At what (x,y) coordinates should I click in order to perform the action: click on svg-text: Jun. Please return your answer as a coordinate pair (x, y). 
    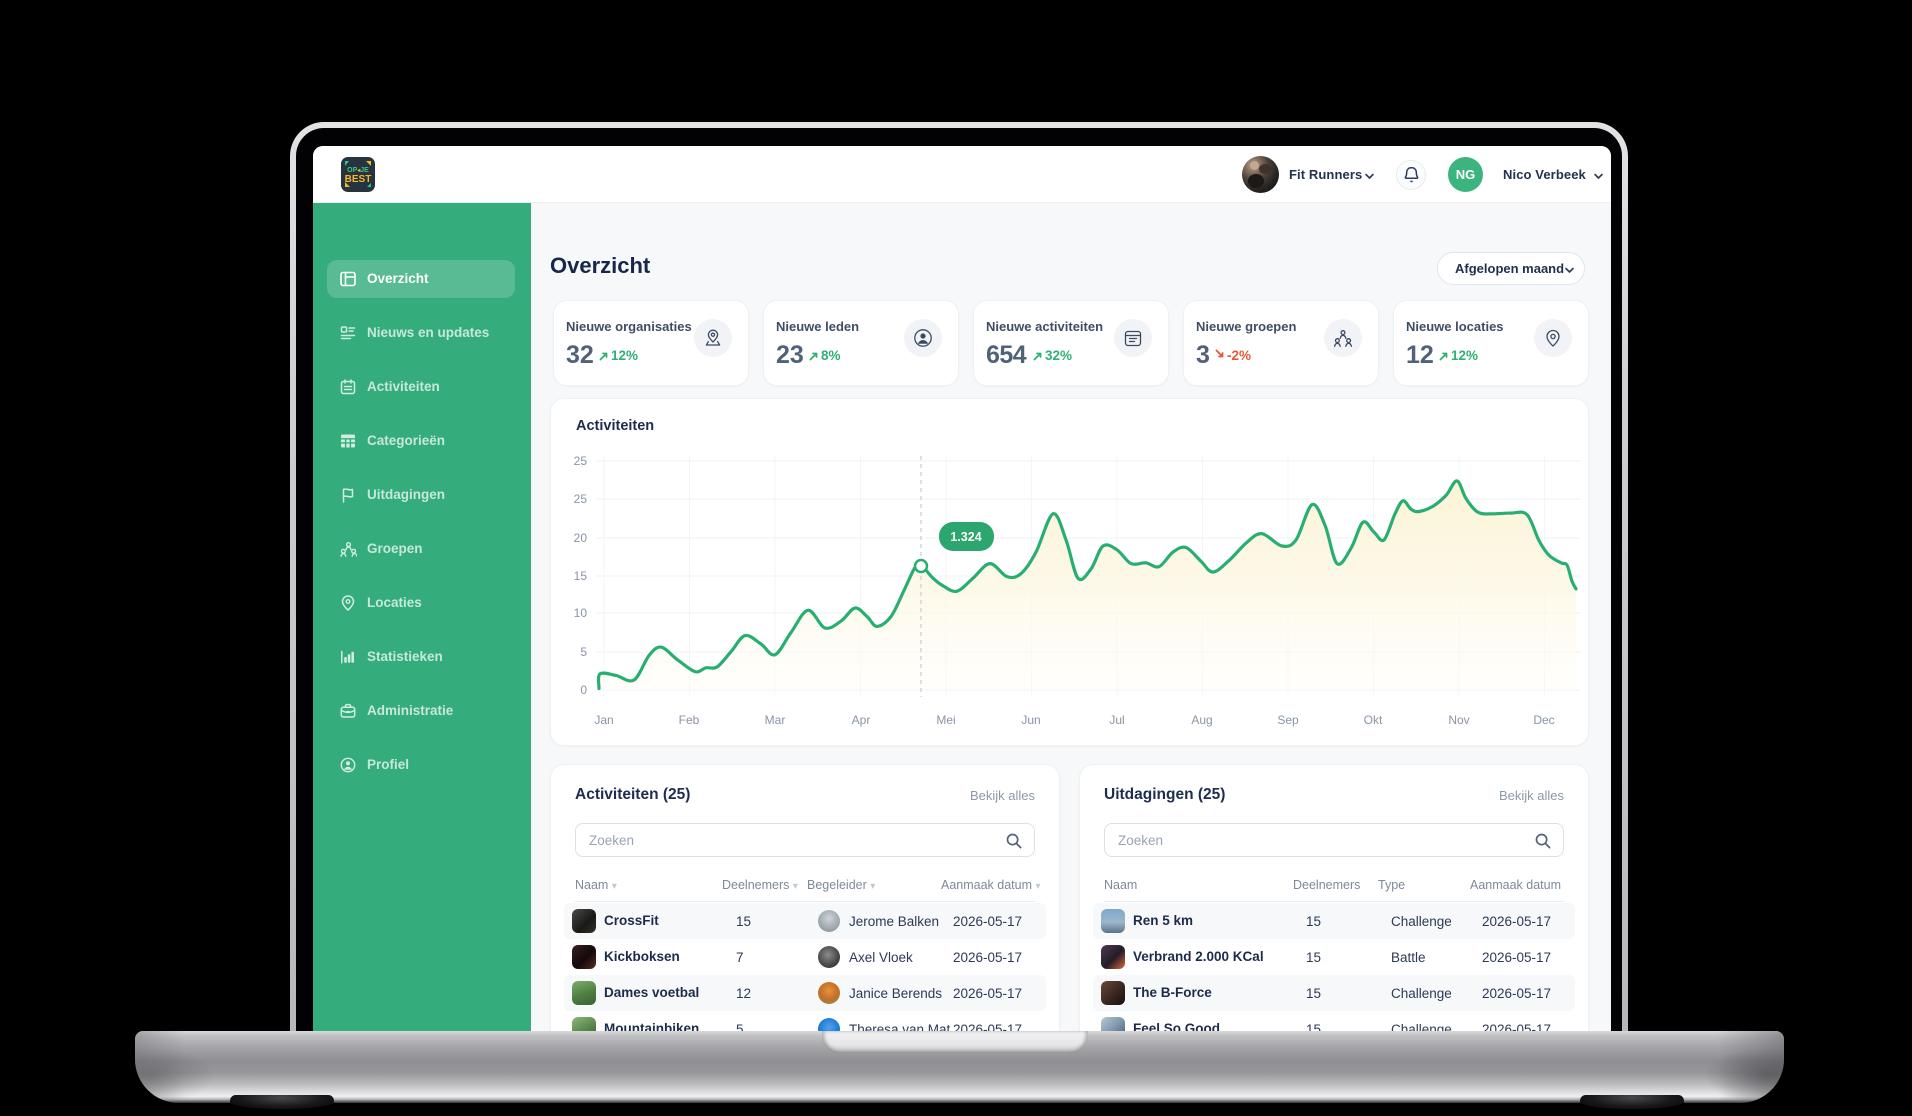
    Looking at the image, I should click on (1030, 720).